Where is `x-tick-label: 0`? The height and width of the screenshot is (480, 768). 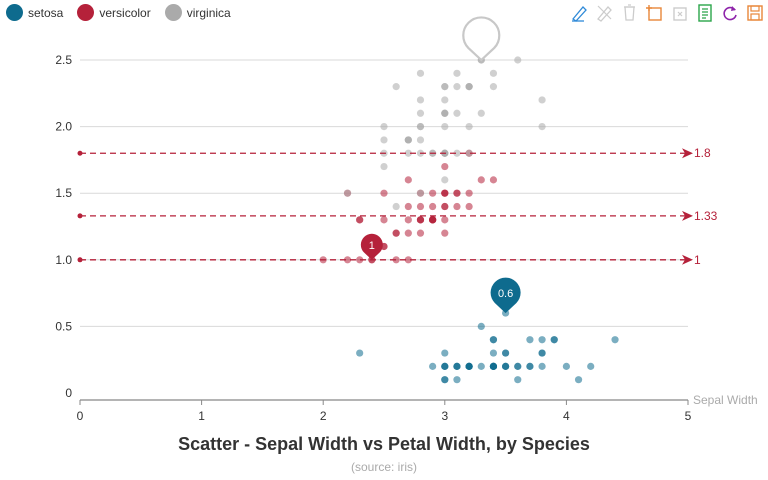 x-tick-label: 0 is located at coordinates (80, 416).